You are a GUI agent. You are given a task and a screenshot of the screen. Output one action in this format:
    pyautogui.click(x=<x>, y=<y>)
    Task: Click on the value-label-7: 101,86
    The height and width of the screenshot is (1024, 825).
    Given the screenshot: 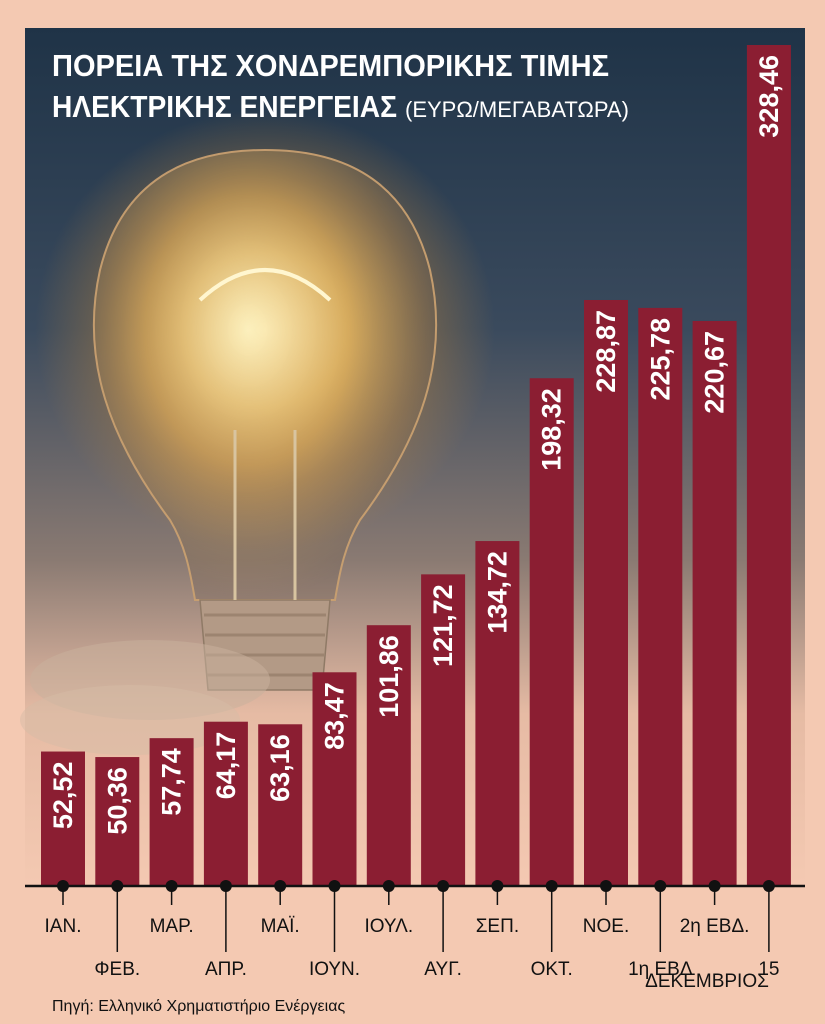 What is the action you would take?
    pyautogui.click(x=389, y=676)
    